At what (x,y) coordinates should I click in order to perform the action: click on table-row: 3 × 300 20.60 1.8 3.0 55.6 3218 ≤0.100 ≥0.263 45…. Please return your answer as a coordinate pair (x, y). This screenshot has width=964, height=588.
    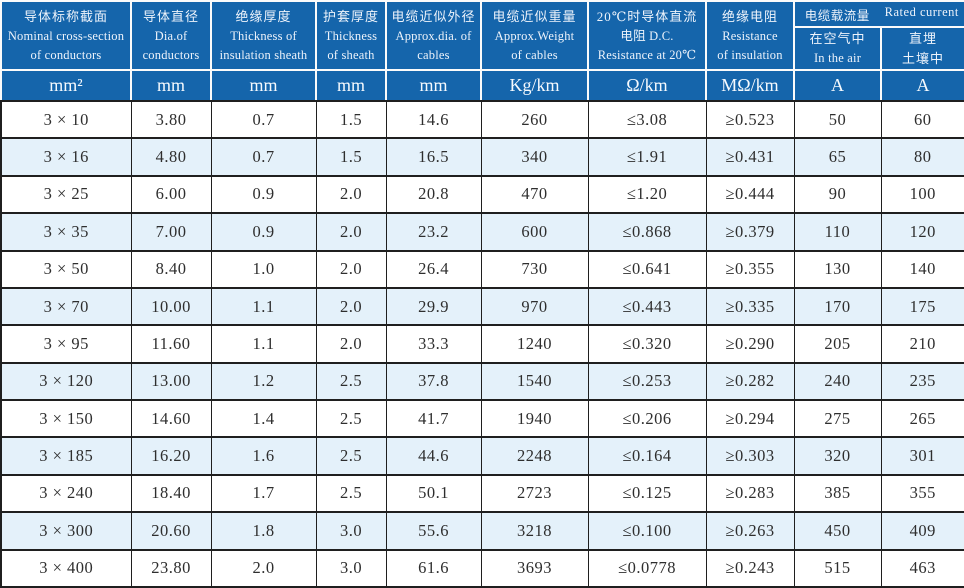
    Looking at the image, I should click on (482, 531).